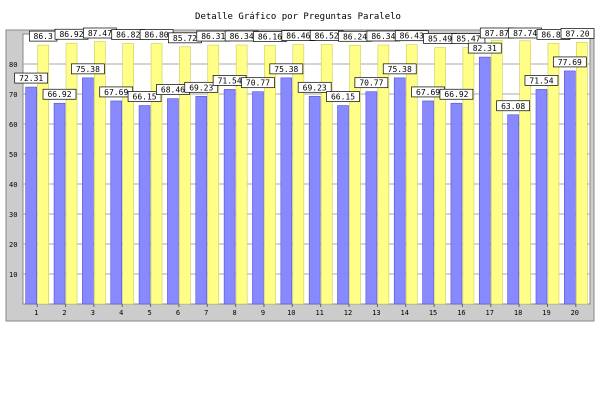  Describe the element at coordinates (13, 155) in the screenshot. I see `y-tick-label: 50` at that location.